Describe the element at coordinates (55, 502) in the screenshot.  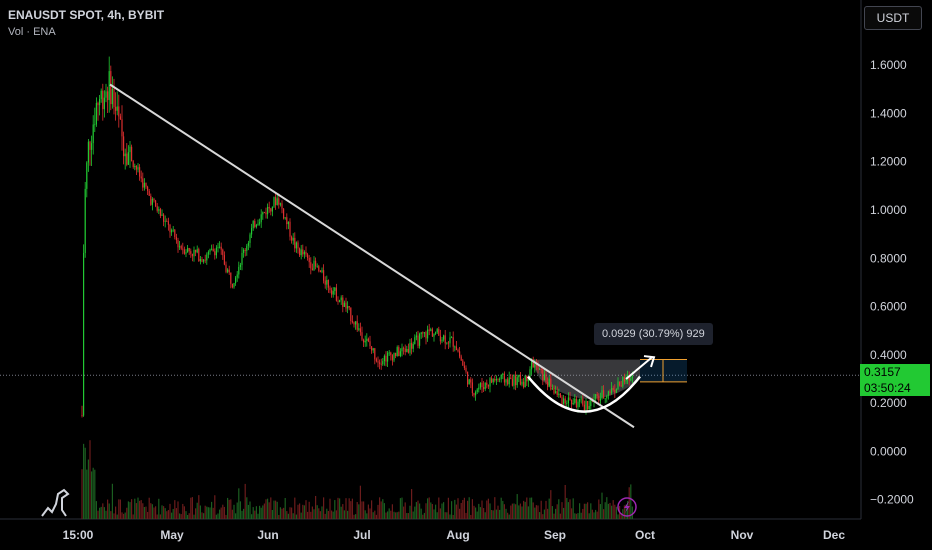
I see `dino-logo-icon` at that location.